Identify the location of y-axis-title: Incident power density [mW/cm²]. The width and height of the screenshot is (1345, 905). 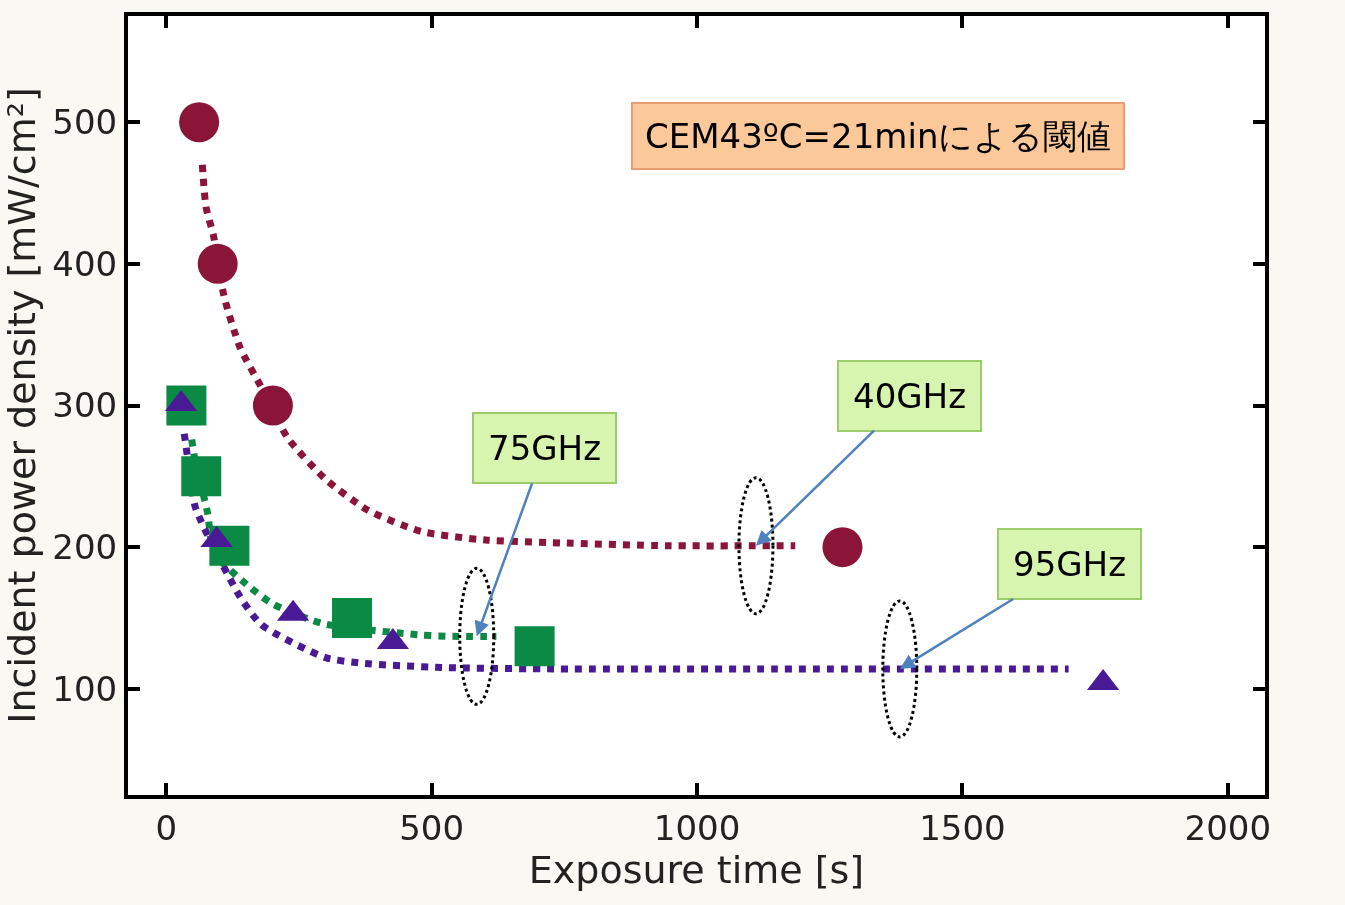
(22, 405).